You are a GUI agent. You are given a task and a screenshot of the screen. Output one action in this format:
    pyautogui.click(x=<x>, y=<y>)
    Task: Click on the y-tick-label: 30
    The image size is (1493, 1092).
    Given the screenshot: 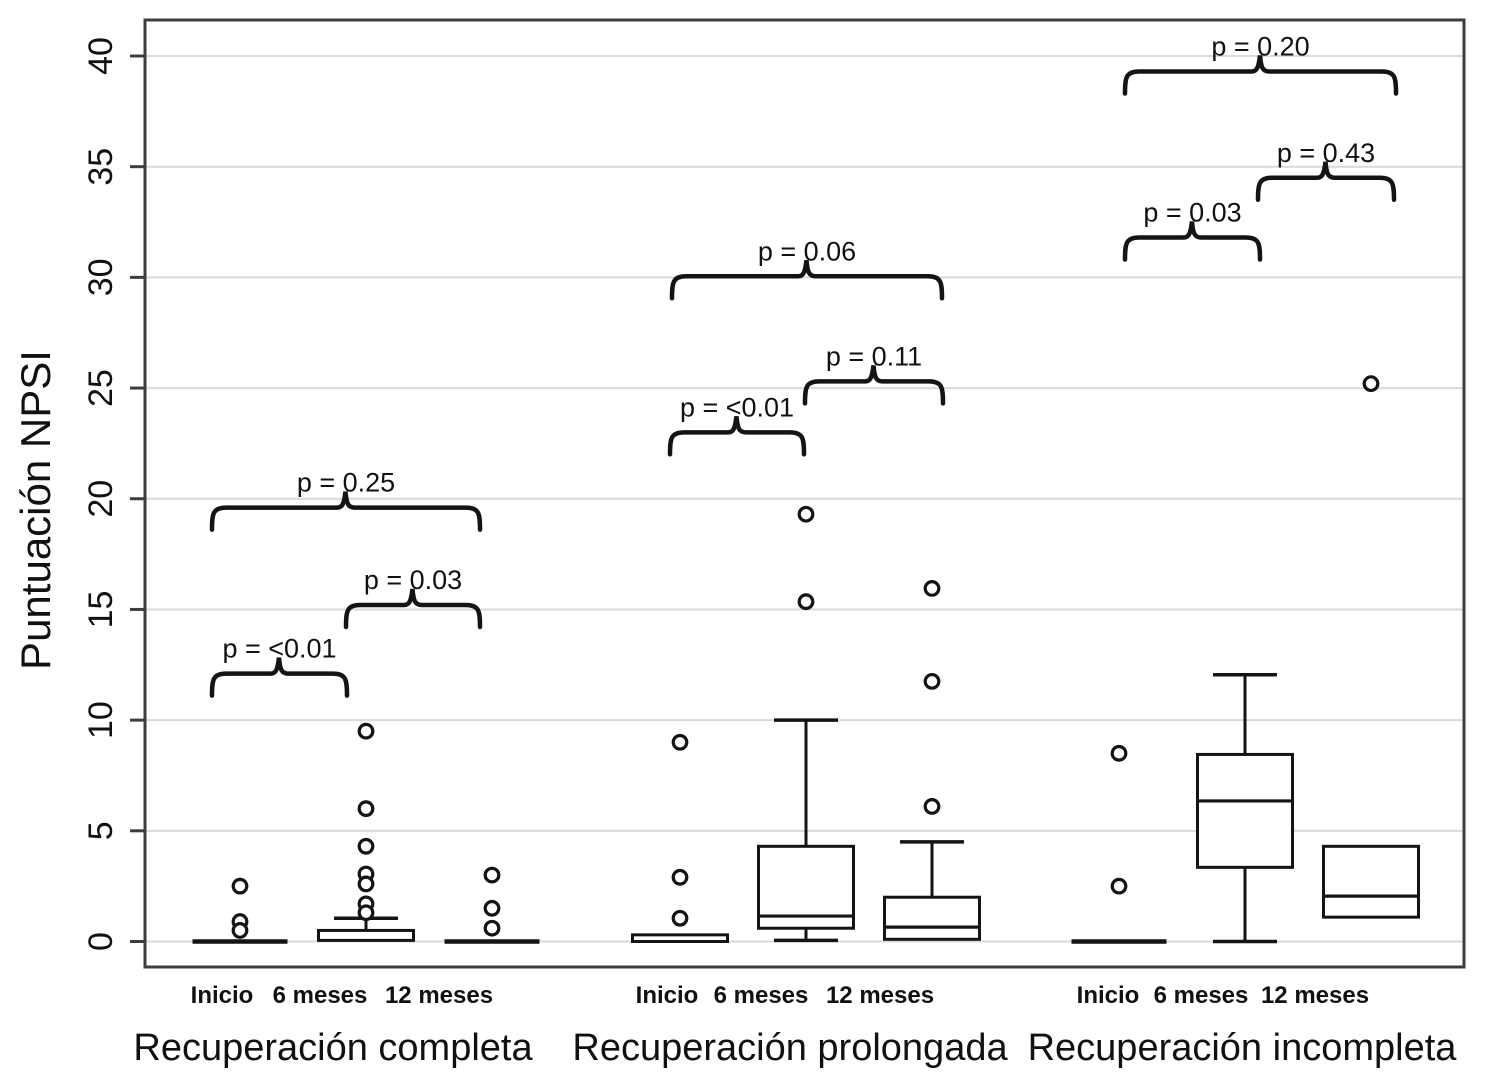 What is the action you would take?
    pyautogui.click(x=101, y=277)
    